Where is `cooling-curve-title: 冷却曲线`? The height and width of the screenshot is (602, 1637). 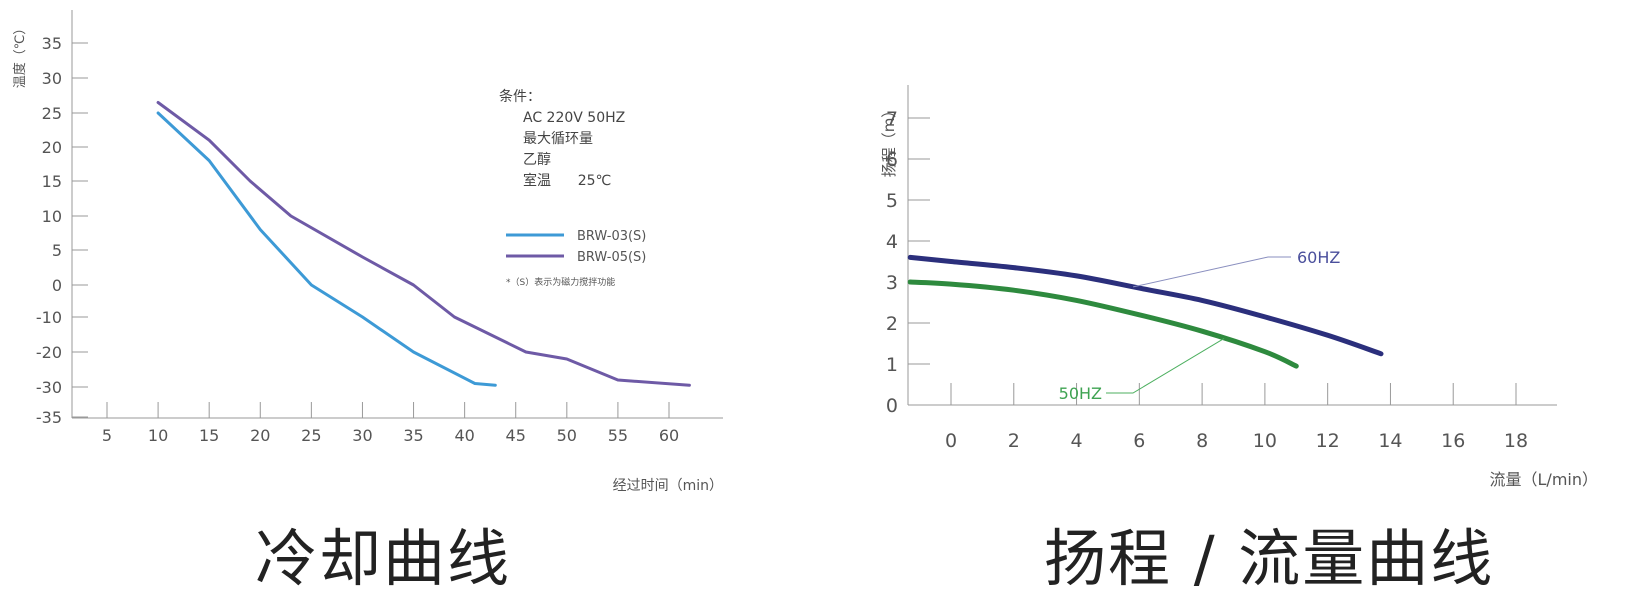
cooling-curve-title: 冷却曲线 is located at coordinates (383, 558).